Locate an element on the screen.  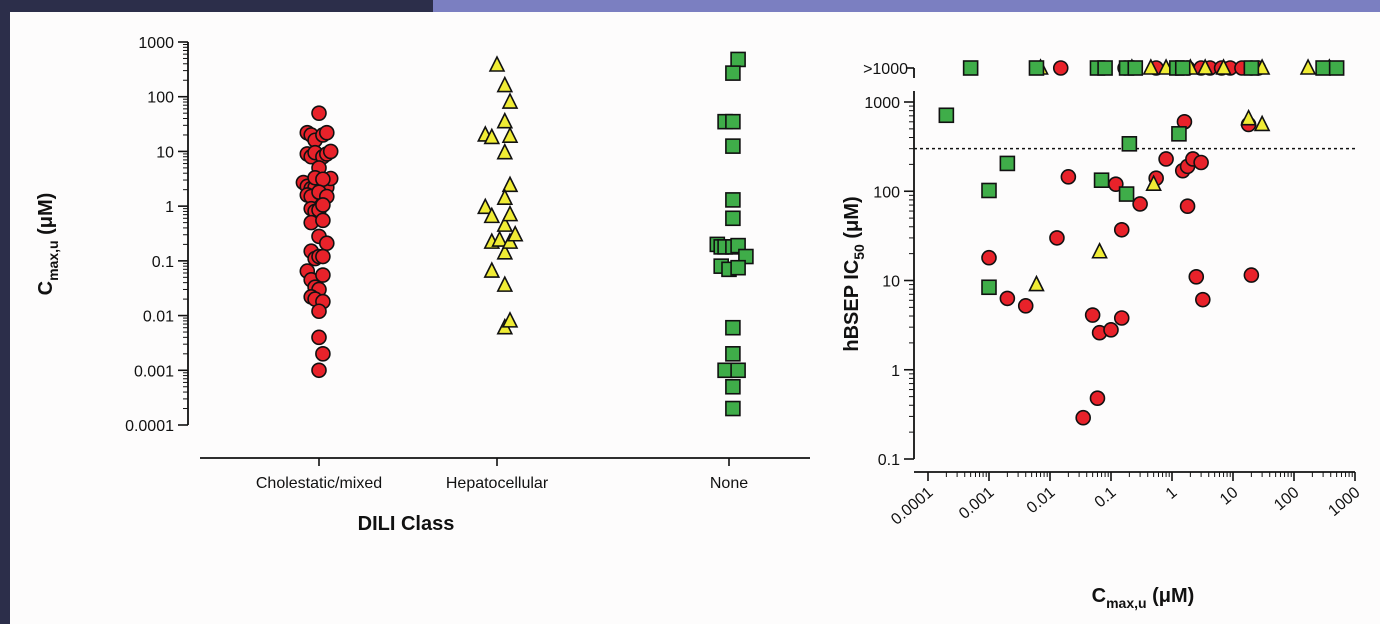
side-bar is located at coordinates (5, 318).